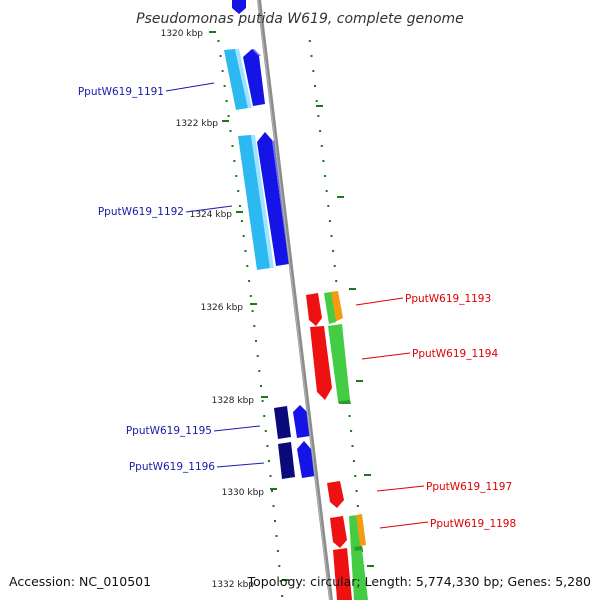 The width and height of the screenshot is (600, 600). What do you see at coordinates (455, 354) in the screenshot?
I see `gene-label-1194: PputW619_1194` at bounding box center [455, 354].